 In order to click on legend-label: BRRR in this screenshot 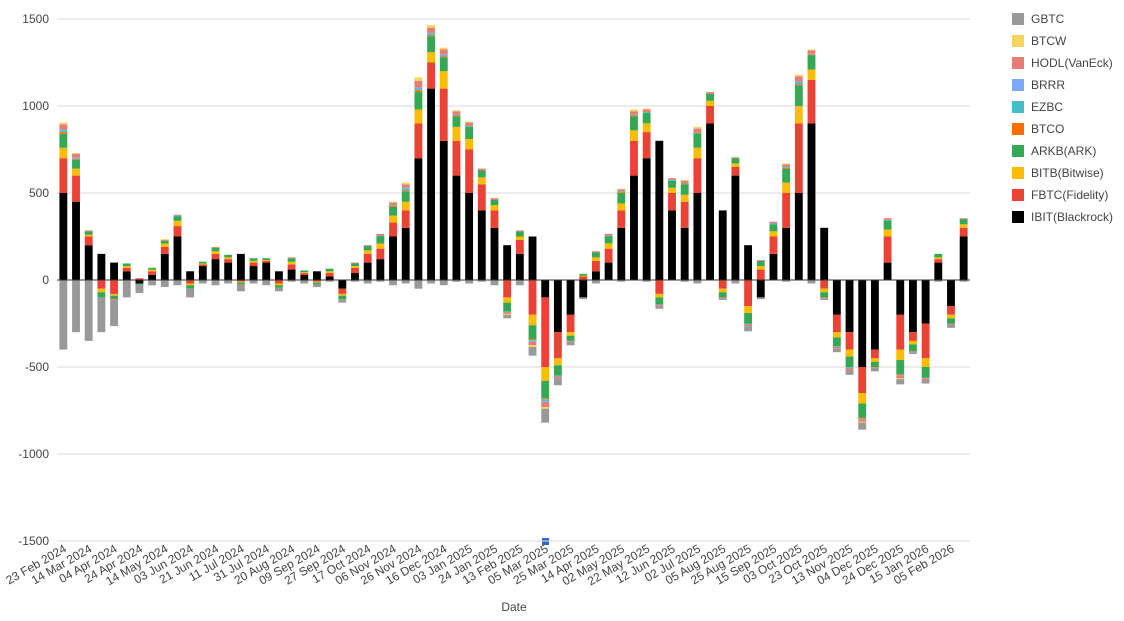, I will do `click(1048, 85)`.